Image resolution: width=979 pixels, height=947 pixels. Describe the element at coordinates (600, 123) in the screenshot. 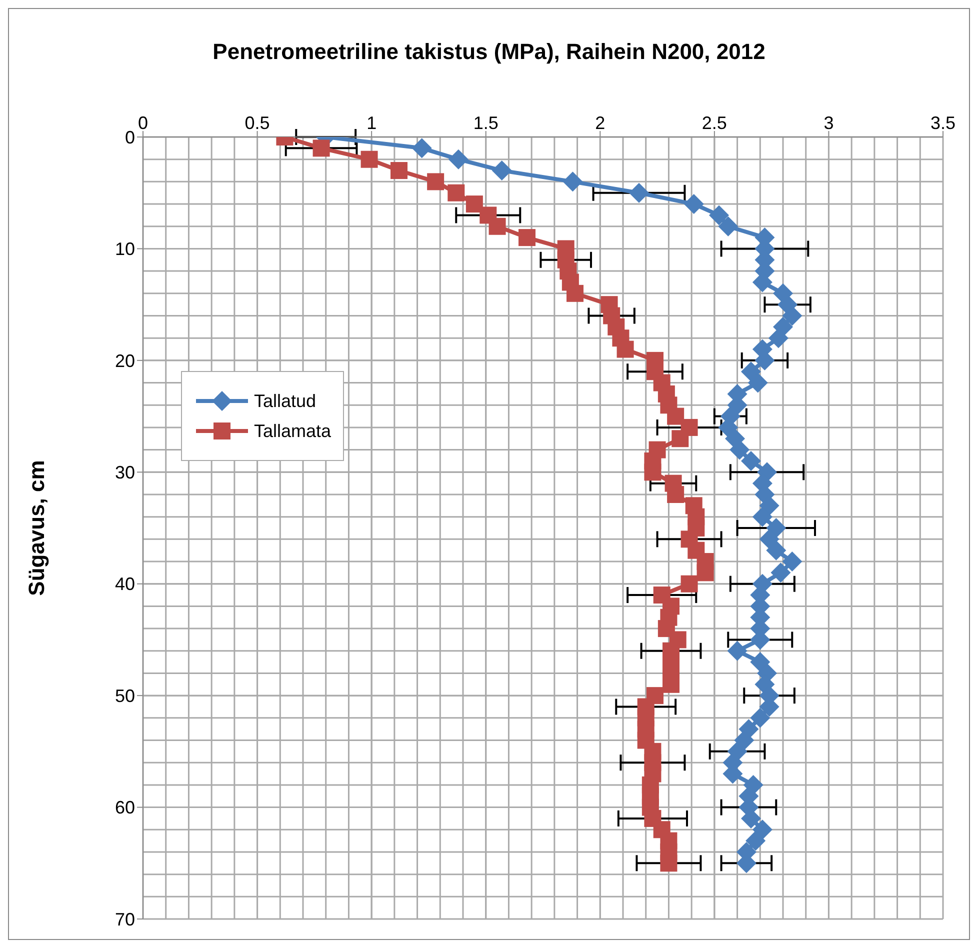

I see `x-tick-label: 2` at that location.